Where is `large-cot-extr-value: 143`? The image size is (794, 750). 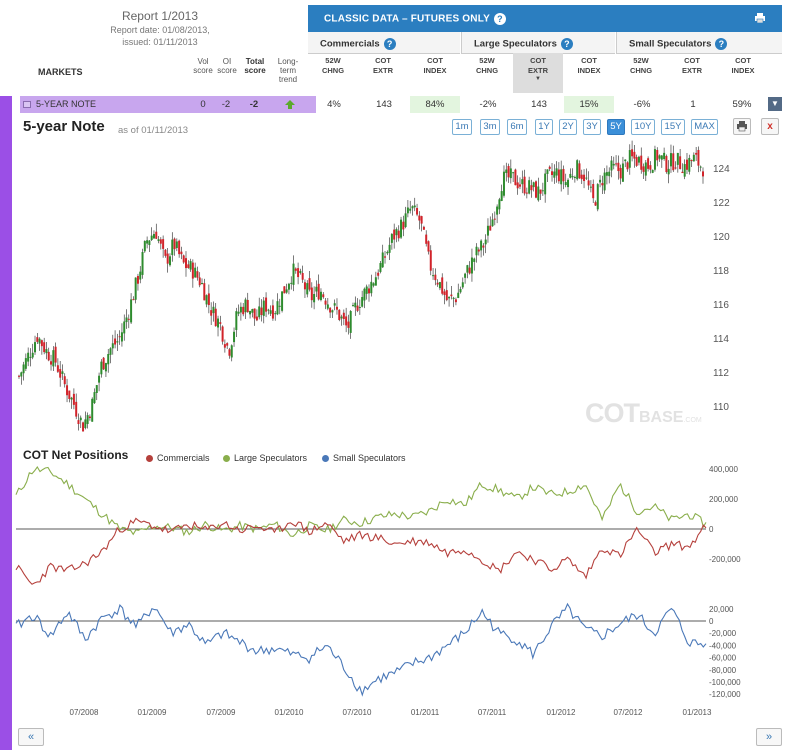
large-cot-extr-value: 143 is located at coordinates (539, 104).